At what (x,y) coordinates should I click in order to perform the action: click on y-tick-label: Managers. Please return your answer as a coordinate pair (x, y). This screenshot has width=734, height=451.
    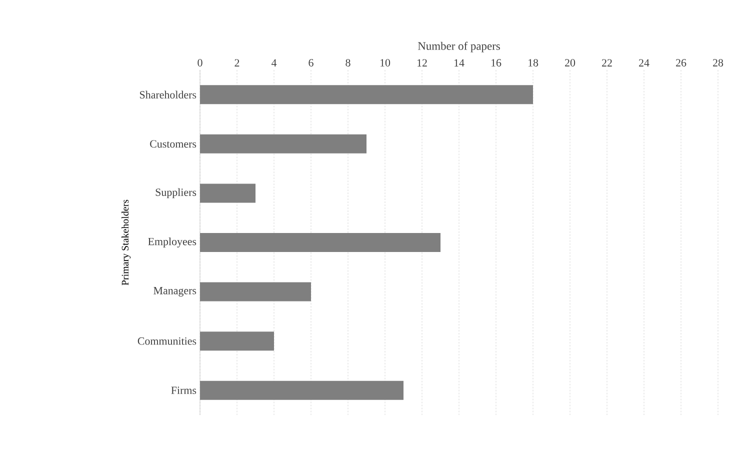
    Looking at the image, I should click on (175, 292).